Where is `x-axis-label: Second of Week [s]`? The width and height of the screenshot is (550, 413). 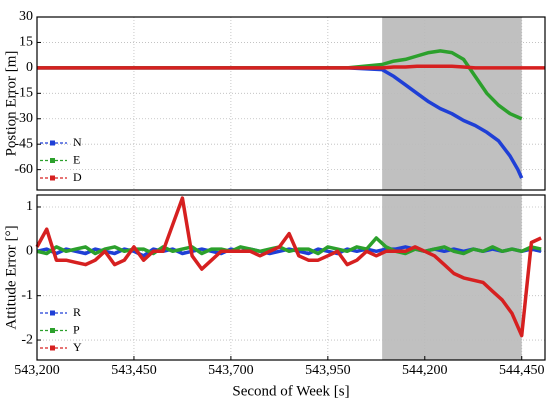 x-axis-label: Second of Week [s] is located at coordinates (290, 391).